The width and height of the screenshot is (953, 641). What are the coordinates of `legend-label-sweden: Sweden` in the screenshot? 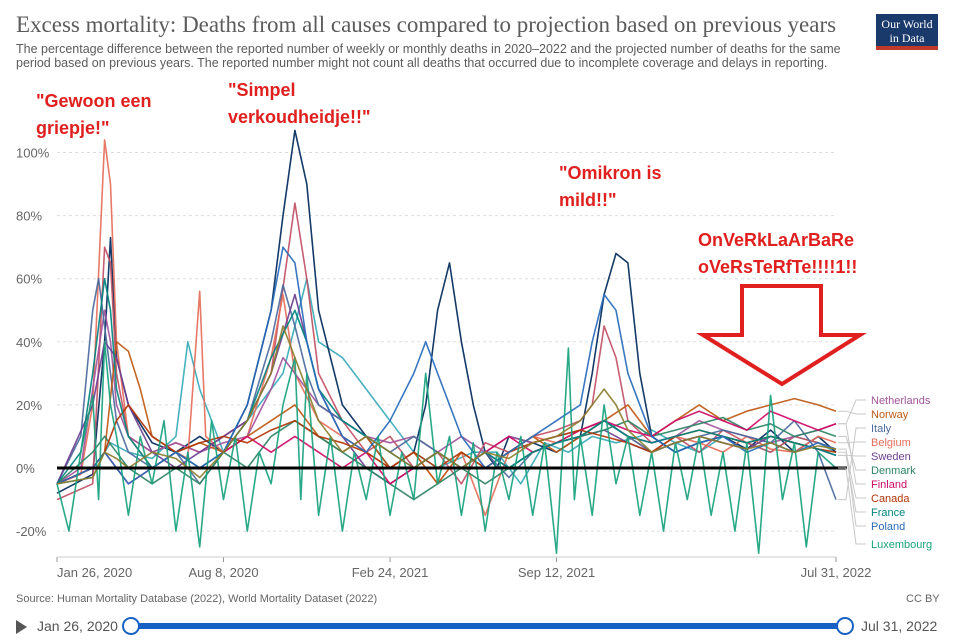 It's located at (891, 457).